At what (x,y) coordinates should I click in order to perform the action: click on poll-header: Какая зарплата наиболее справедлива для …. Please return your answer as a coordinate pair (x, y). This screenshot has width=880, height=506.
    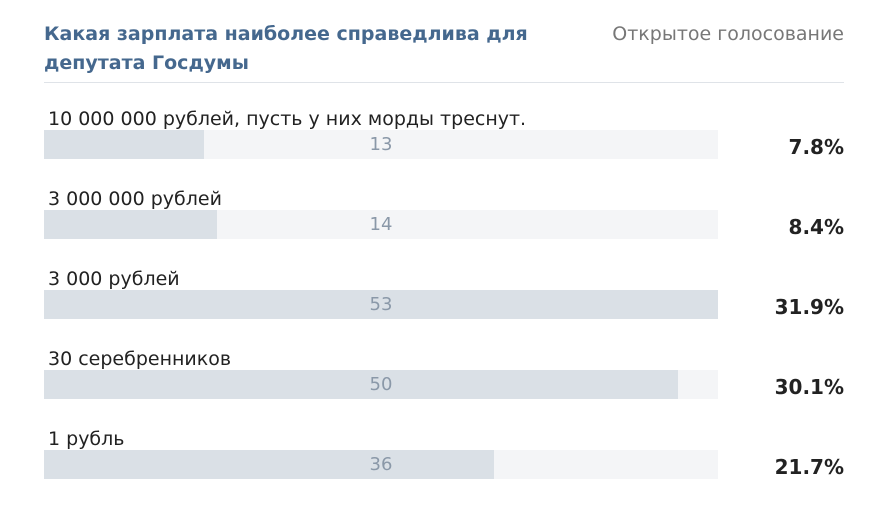
    Looking at the image, I should click on (444, 49).